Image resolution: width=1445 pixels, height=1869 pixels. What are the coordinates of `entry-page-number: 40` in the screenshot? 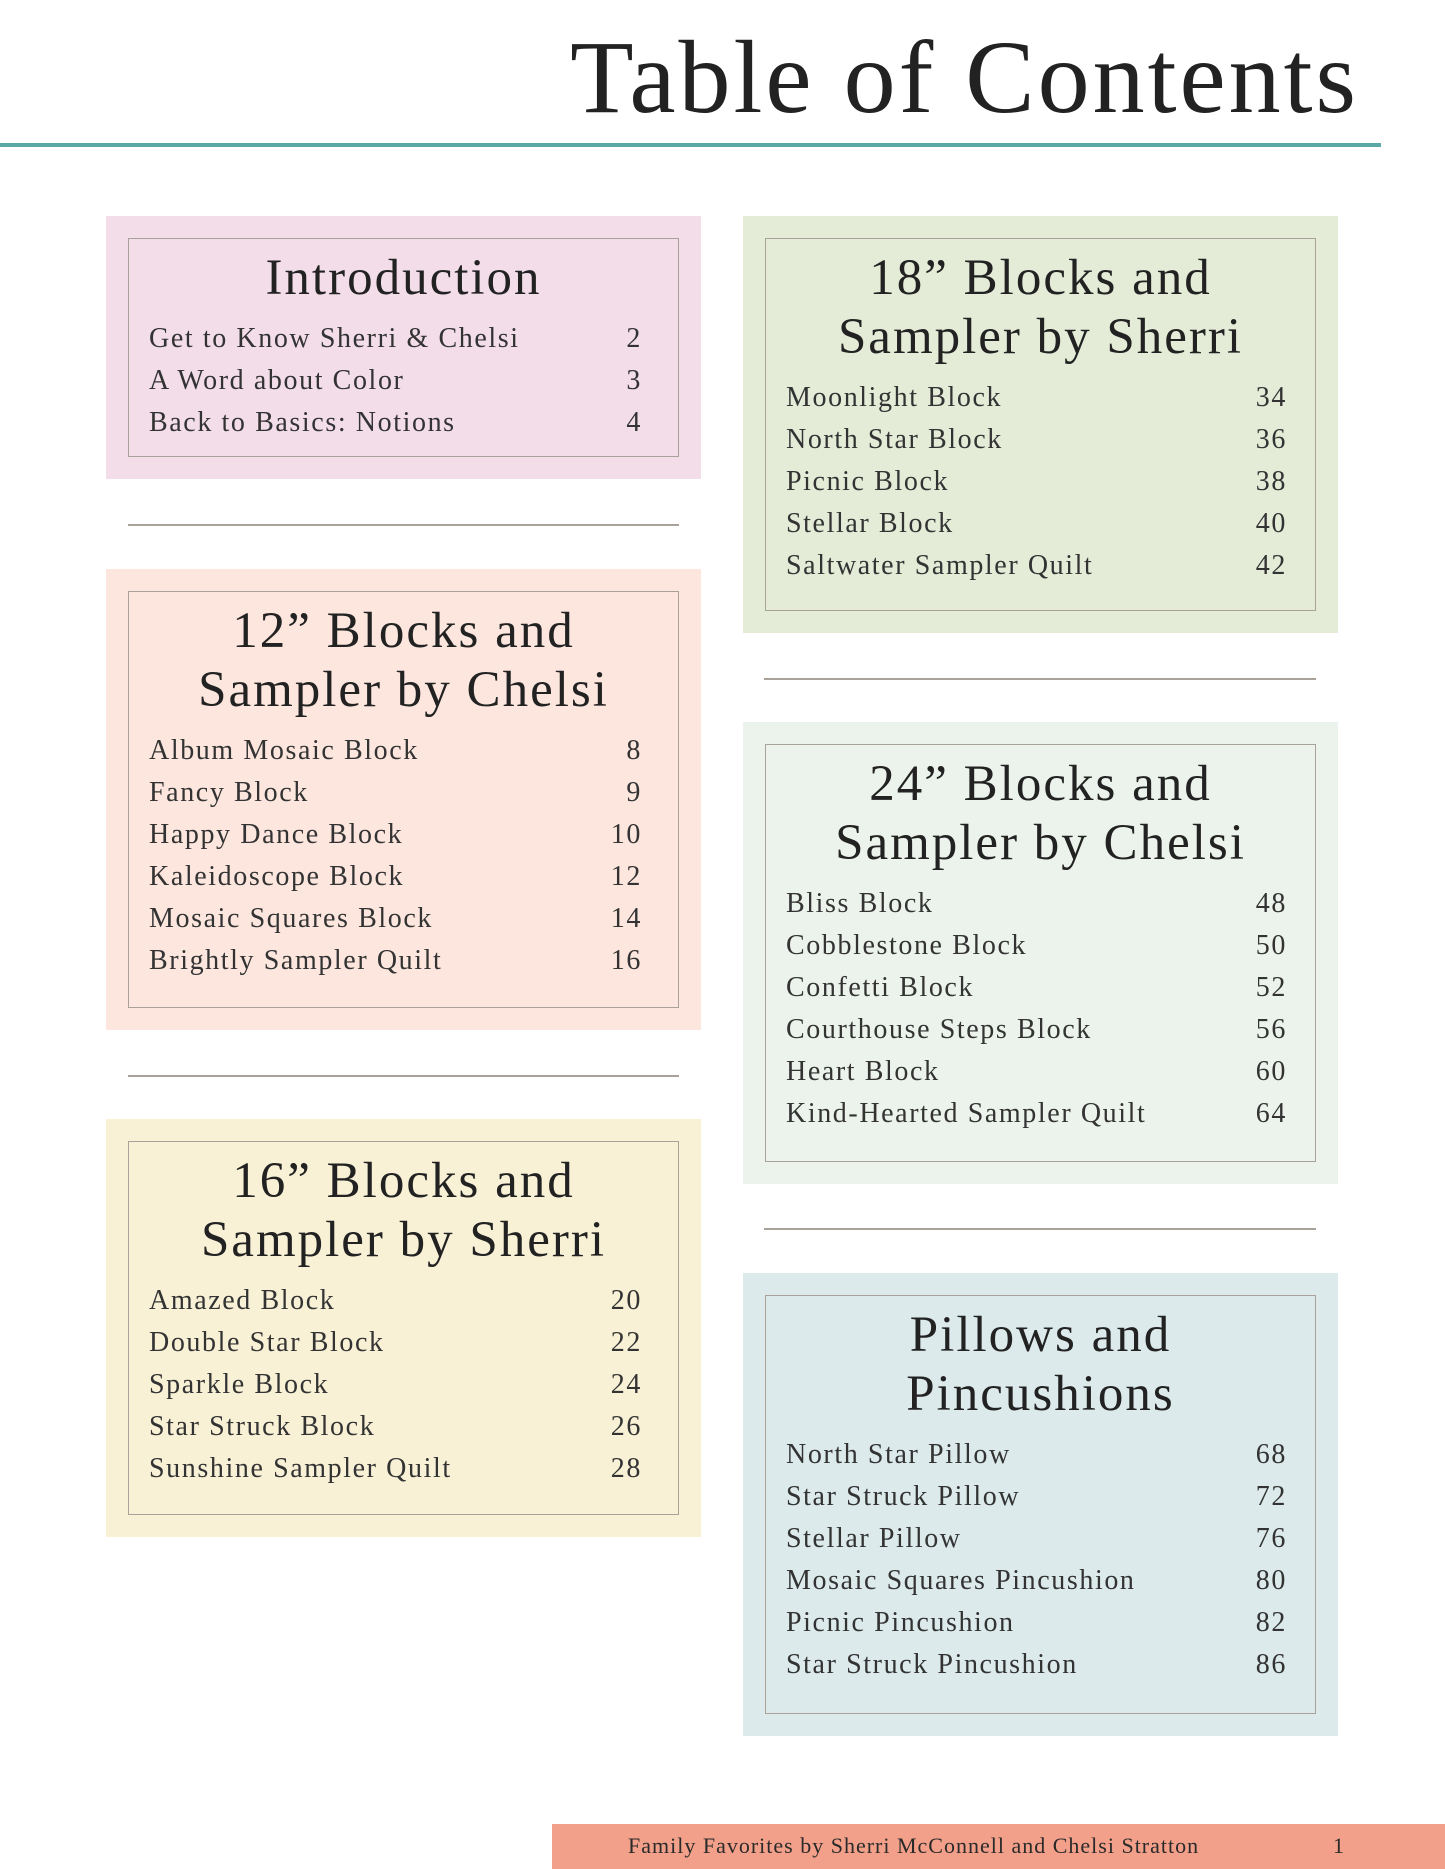 It's located at (1271, 523).